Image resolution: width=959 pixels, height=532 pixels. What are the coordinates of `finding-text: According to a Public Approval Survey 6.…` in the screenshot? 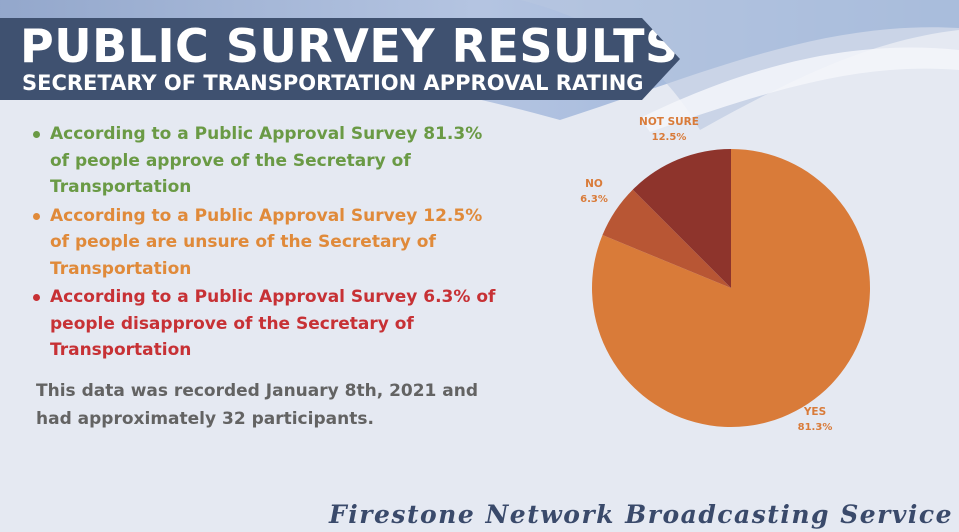 It's located at (273, 323).